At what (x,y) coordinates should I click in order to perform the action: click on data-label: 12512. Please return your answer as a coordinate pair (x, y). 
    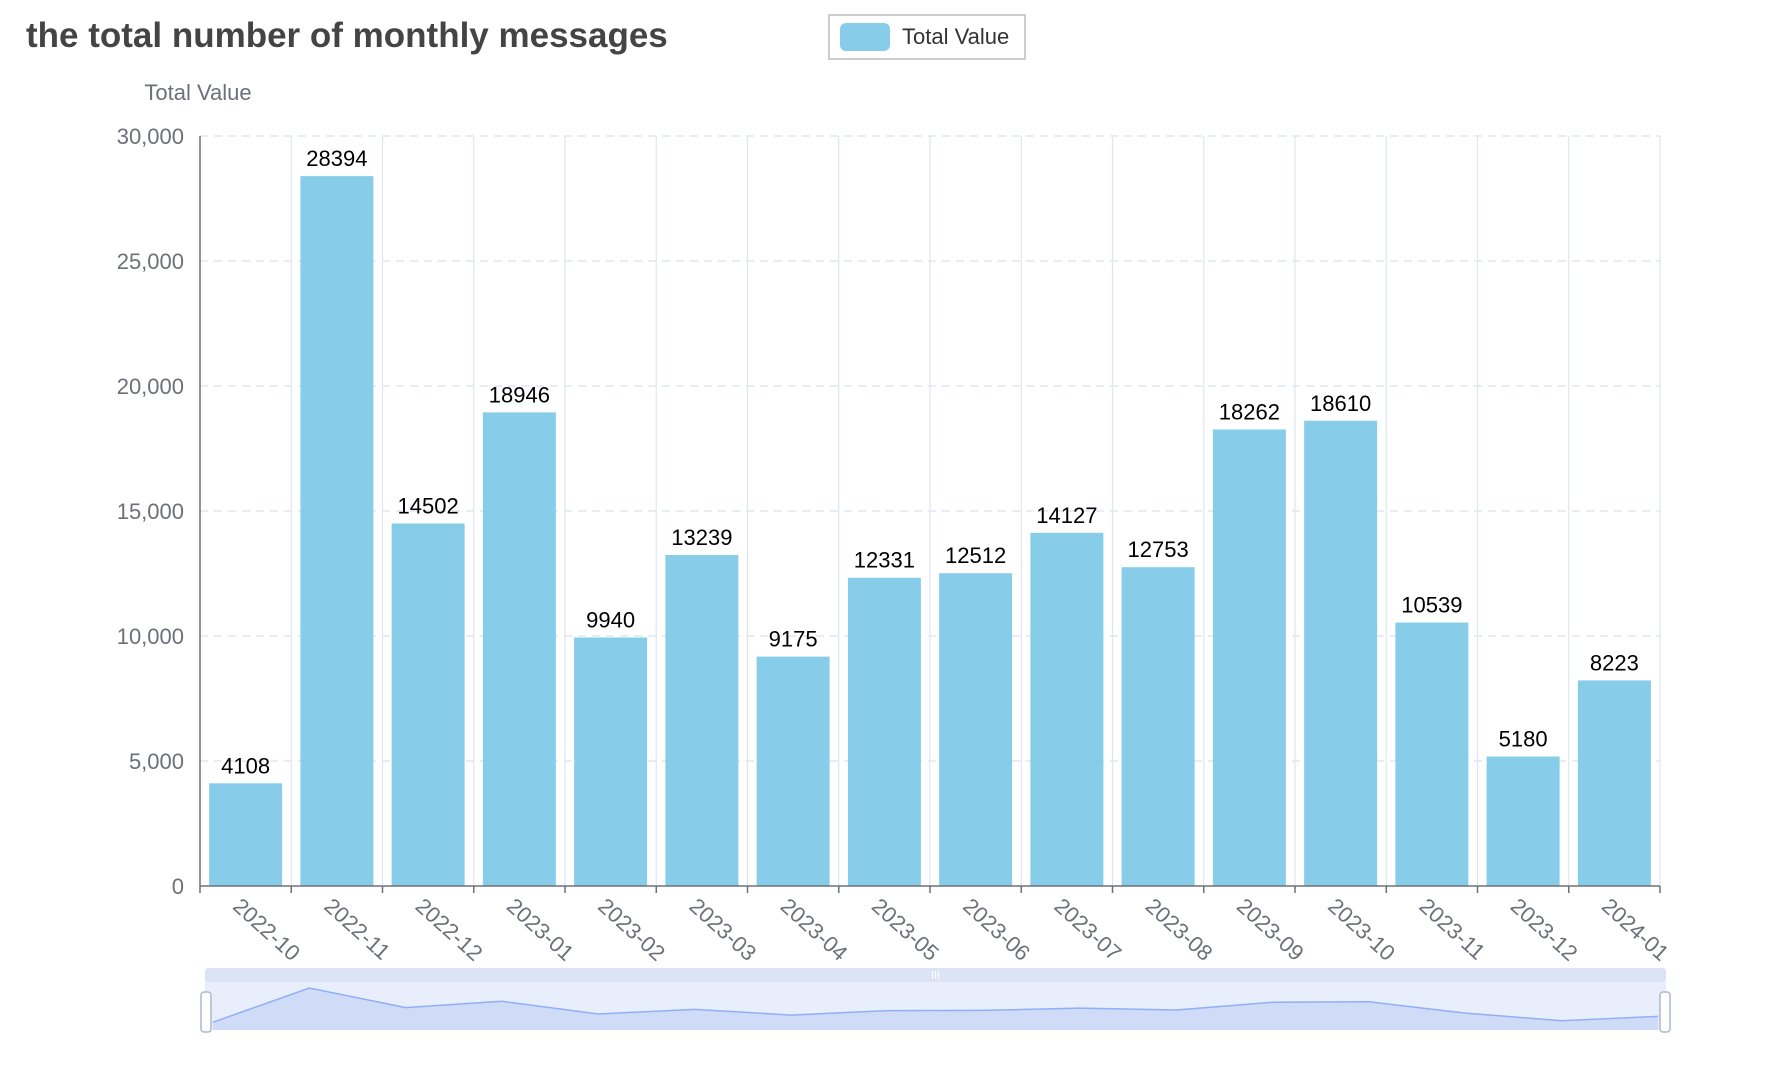
    Looking at the image, I should click on (975, 555).